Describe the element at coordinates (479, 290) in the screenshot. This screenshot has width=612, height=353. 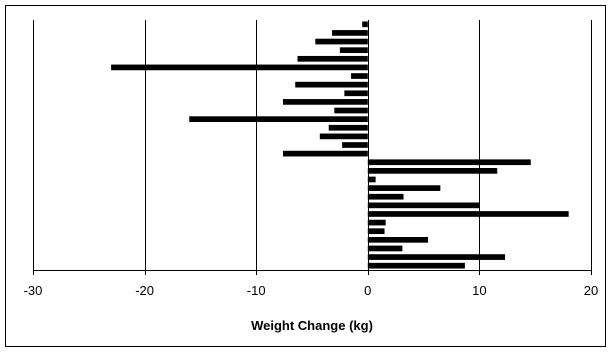
I see `x-tick-label: 10` at that location.